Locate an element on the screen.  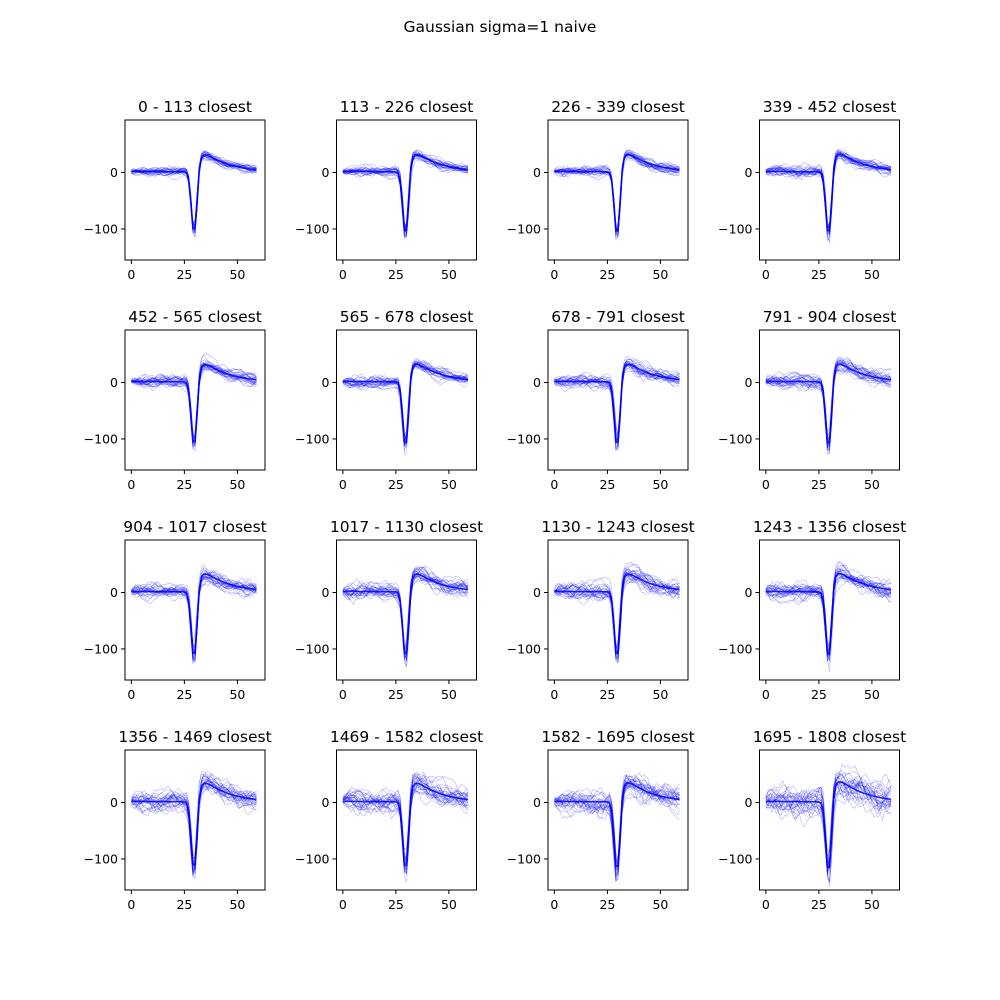
subplot-title: 339 - 452 closest is located at coordinates (830, 107).